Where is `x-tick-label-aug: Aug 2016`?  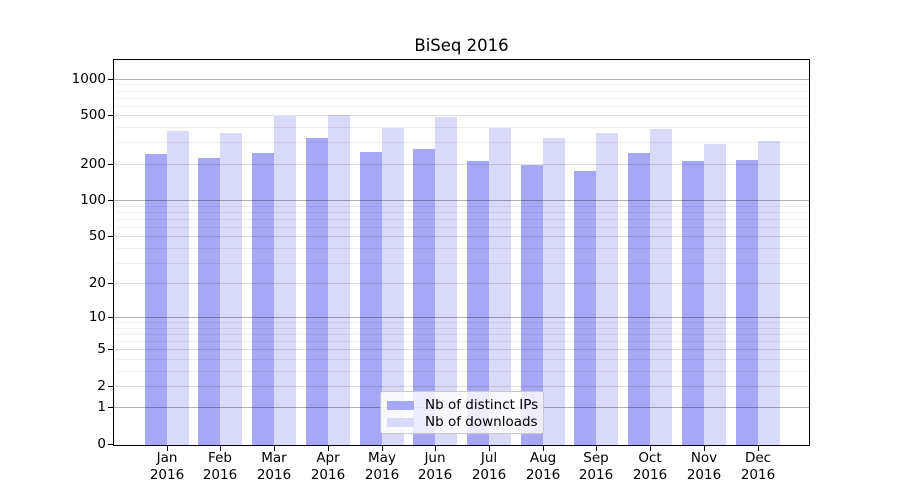
x-tick-label-aug: Aug 2016 is located at coordinates (543, 467).